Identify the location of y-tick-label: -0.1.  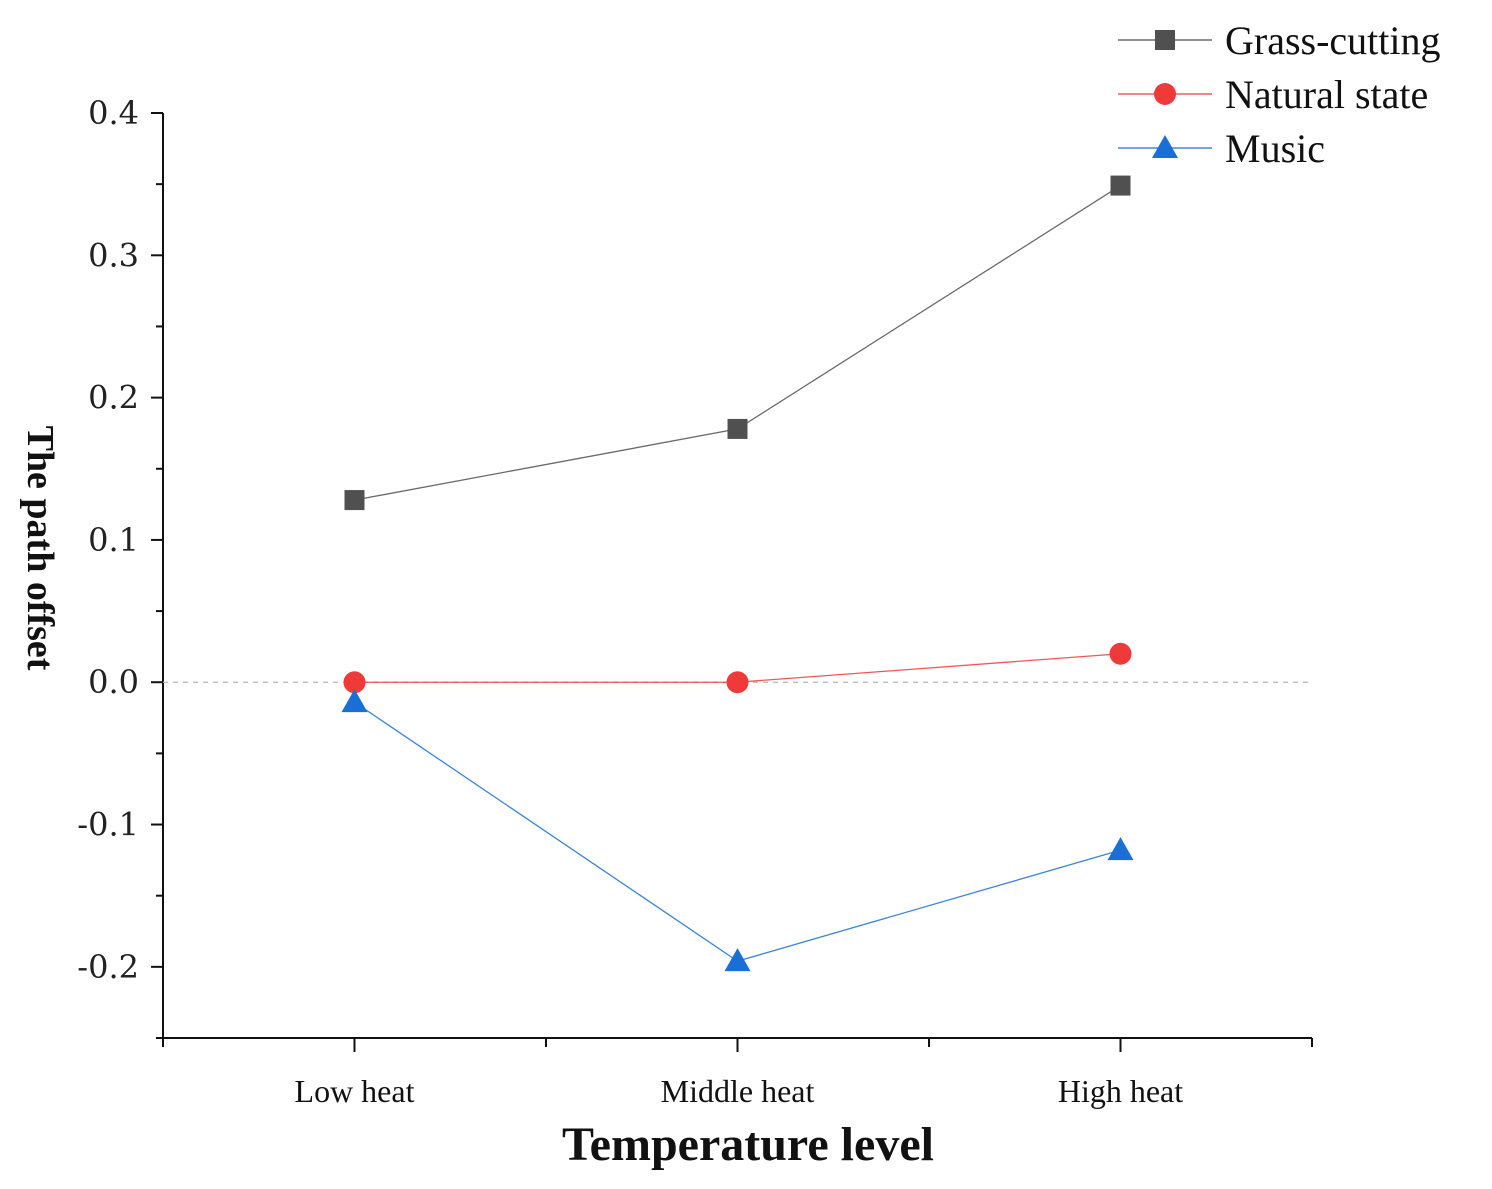
(108, 825).